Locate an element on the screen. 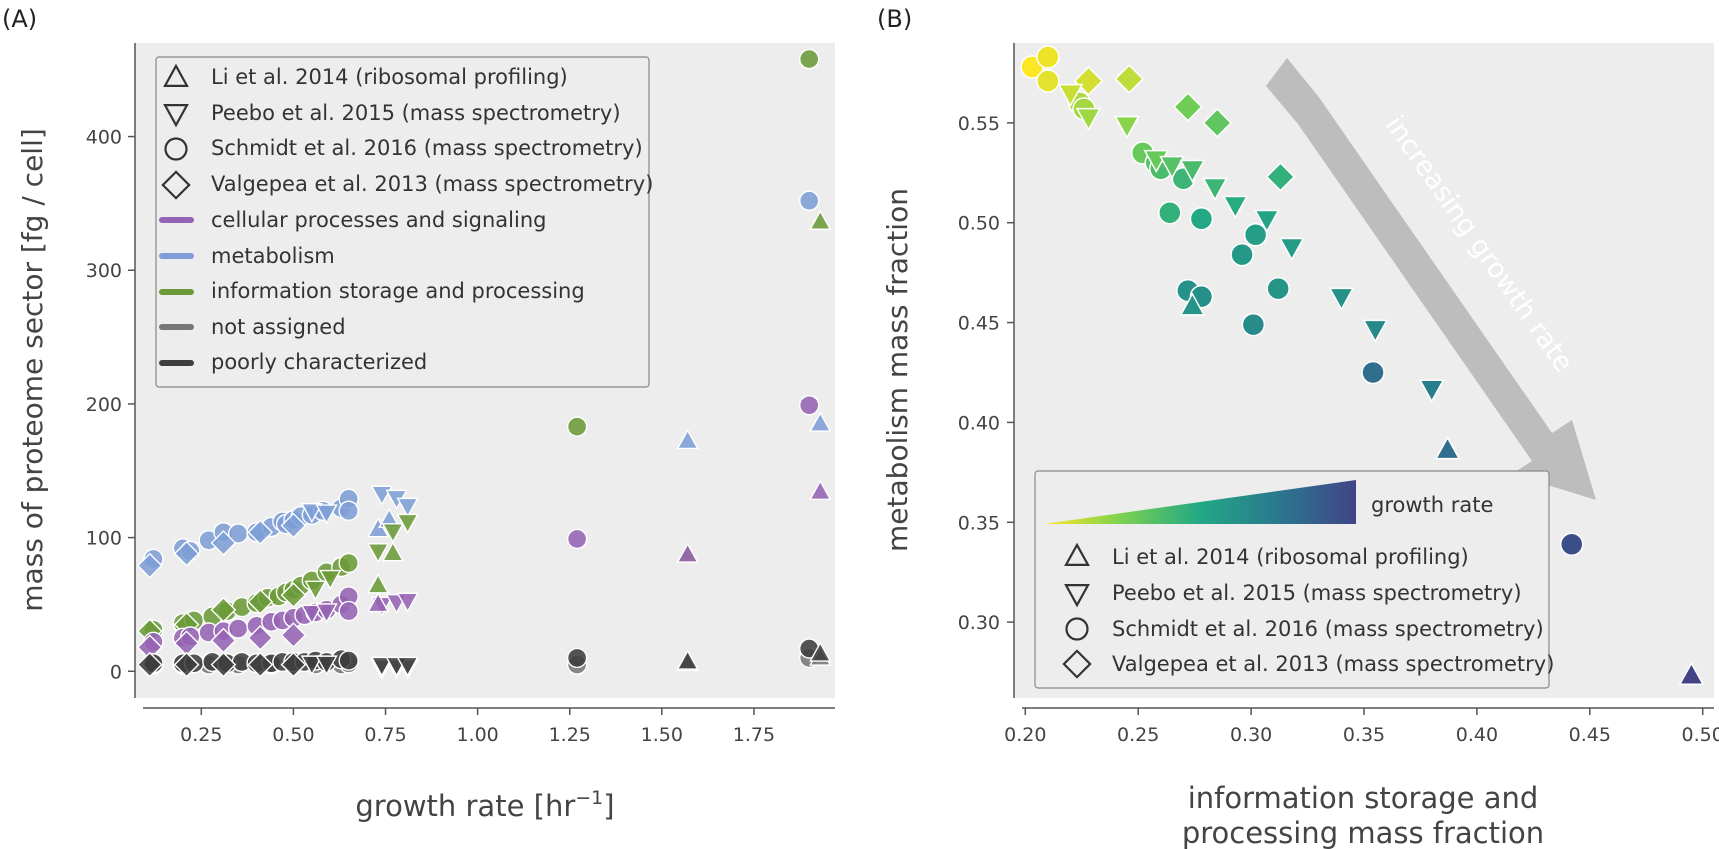 The height and width of the screenshot is (849, 1719). legend-b-li: Li et al. 2014 (ribosomal profiling) is located at coordinates (1290, 557).